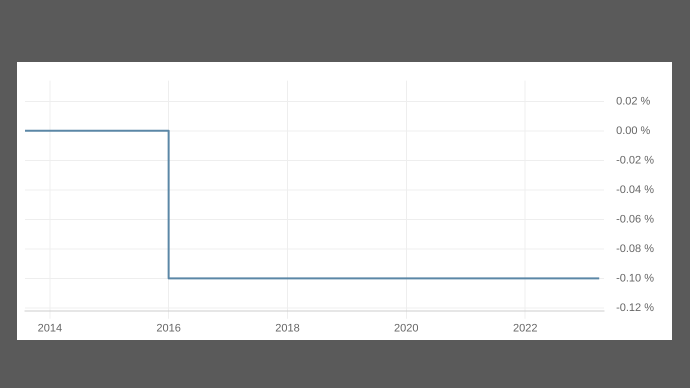  What do you see at coordinates (525, 328) in the screenshot?
I see `x-tick-label: 2022` at bounding box center [525, 328].